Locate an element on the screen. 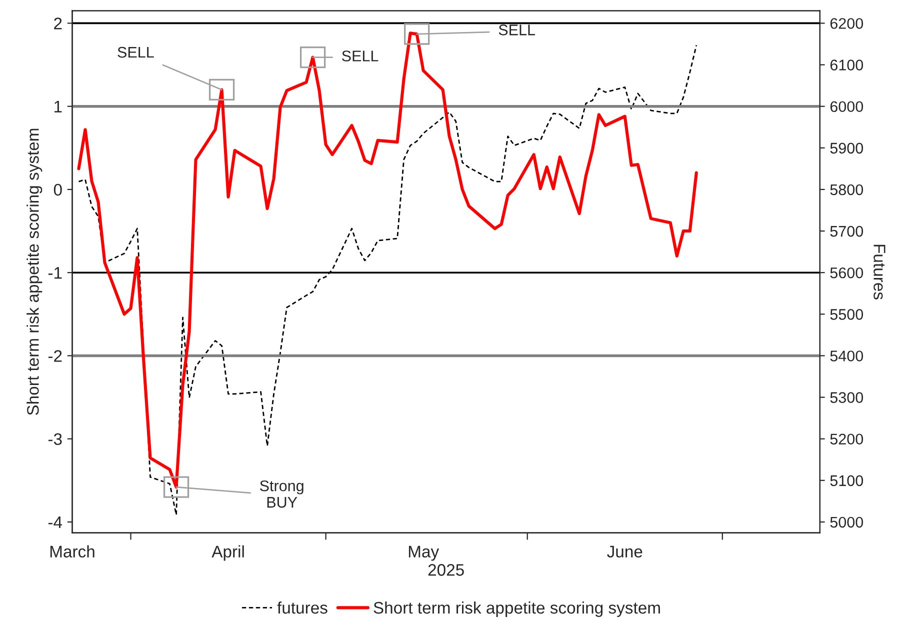  annotation: Strong BUY is located at coordinates (282, 494).